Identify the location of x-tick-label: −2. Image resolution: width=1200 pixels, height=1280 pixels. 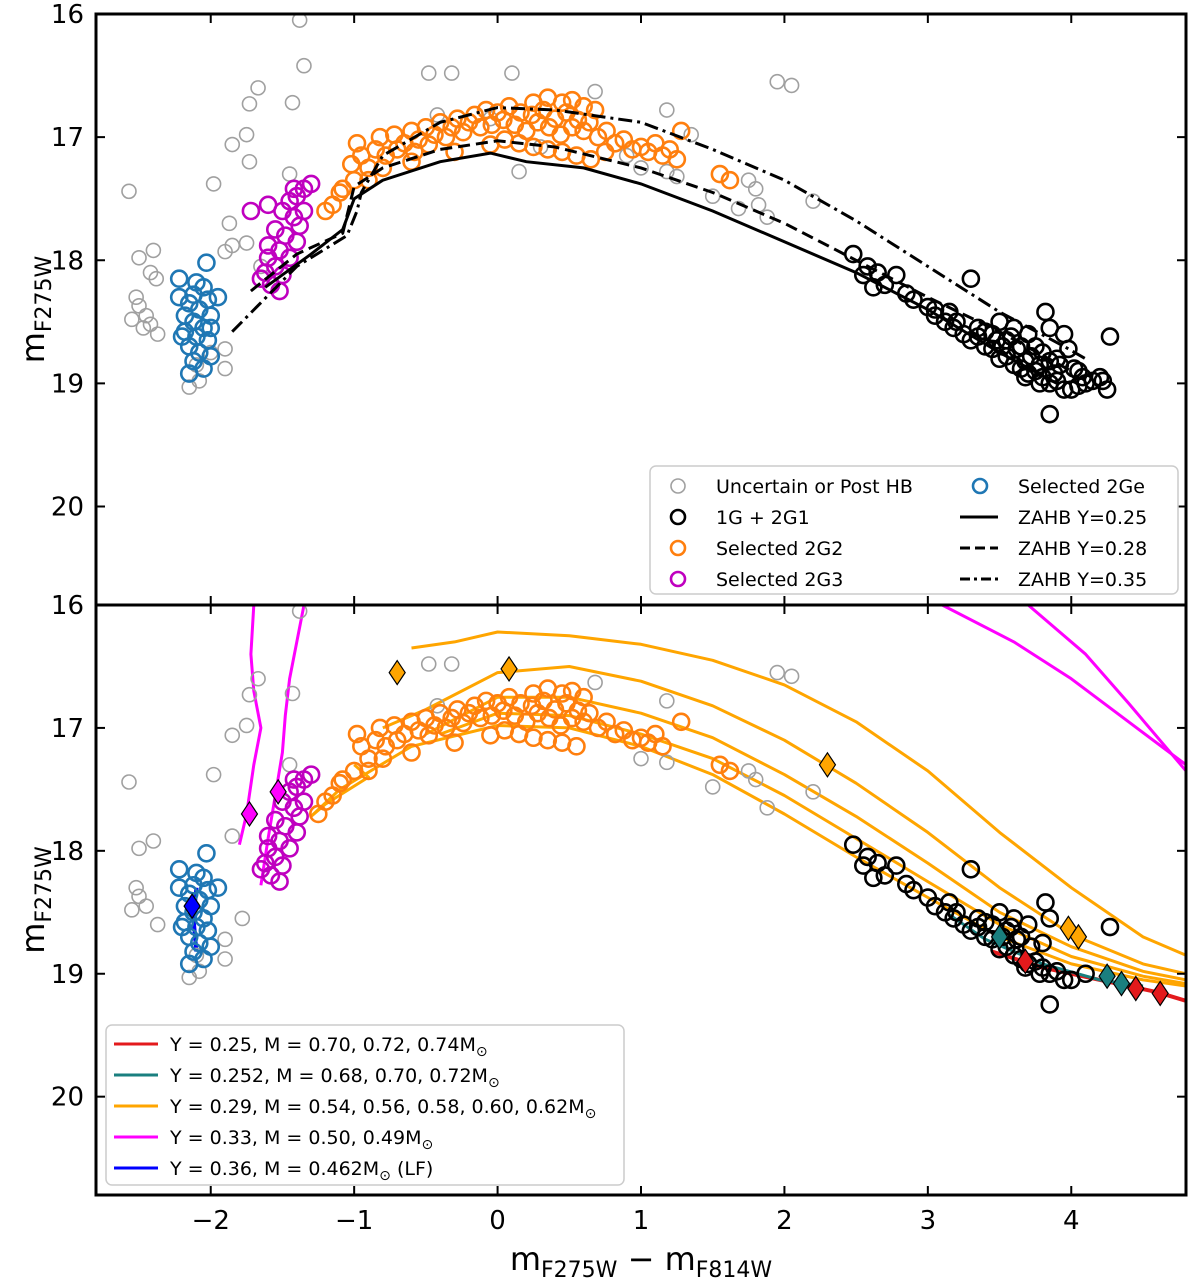
(211, 1221).